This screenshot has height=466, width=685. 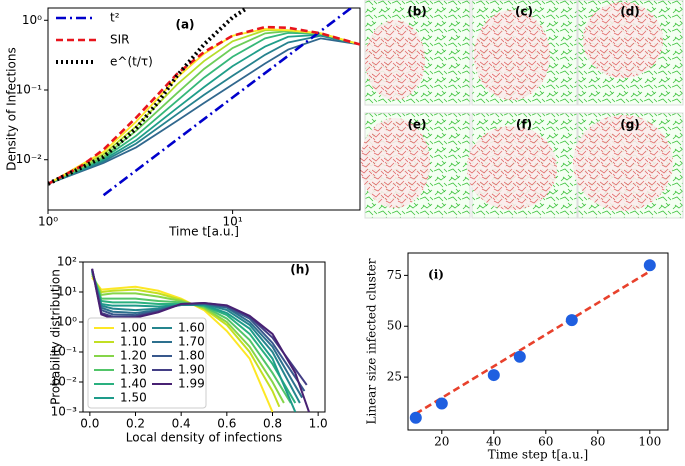 What do you see at coordinates (133, 356) in the screenshot?
I see `legend-label: 1.20` at bounding box center [133, 356].